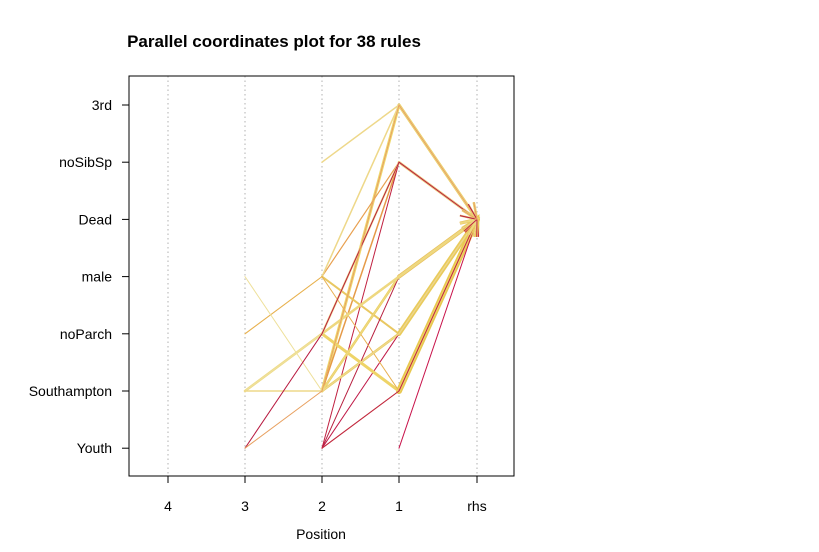 This screenshot has height=552, width=819. Describe the element at coordinates (86, 334) in the screenshot. I see `y-tick-label: noParch` at that location.